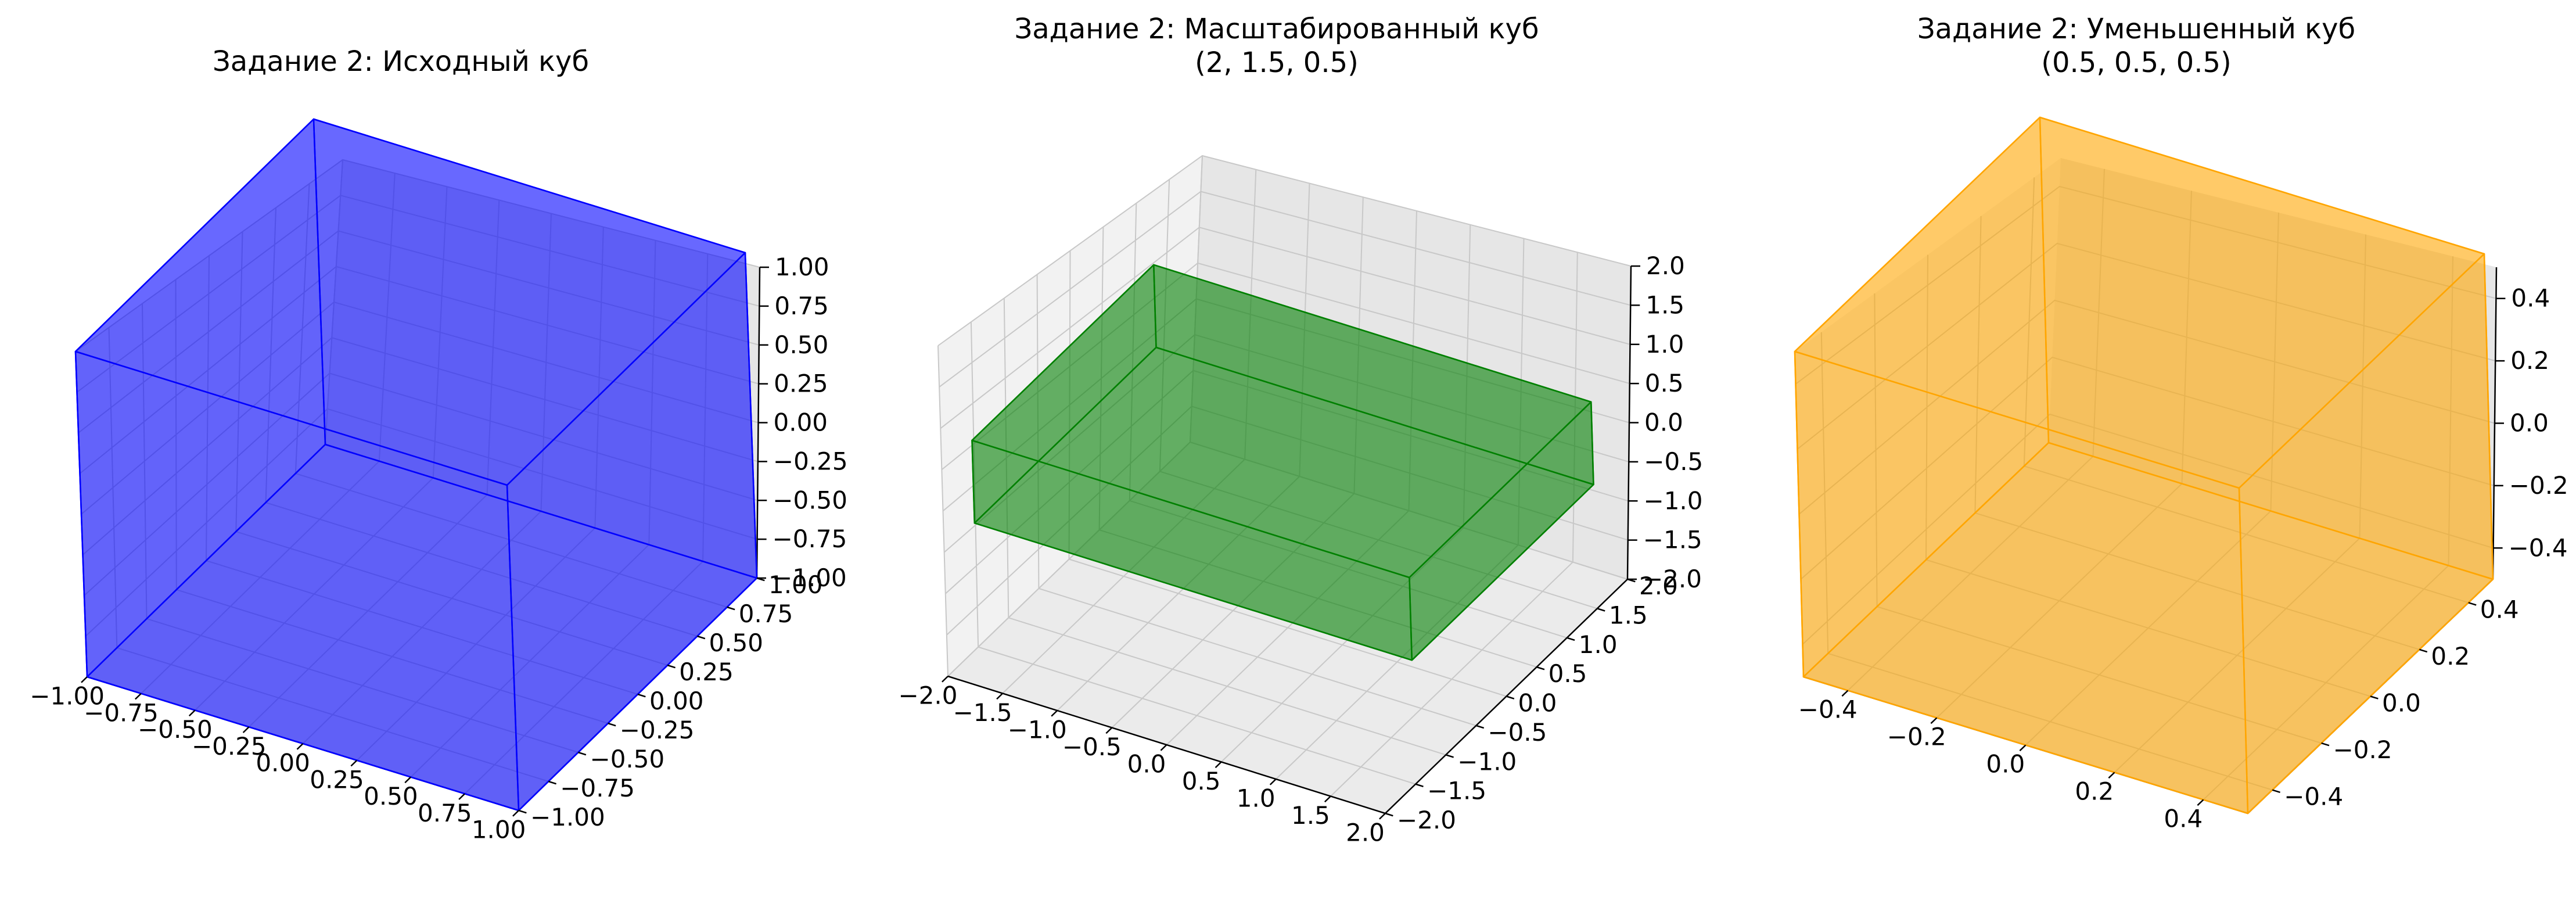 The height and width of the screenshot is (904, 2576). I want to click on y-tick-label: −1.5, so click(1456, 791).